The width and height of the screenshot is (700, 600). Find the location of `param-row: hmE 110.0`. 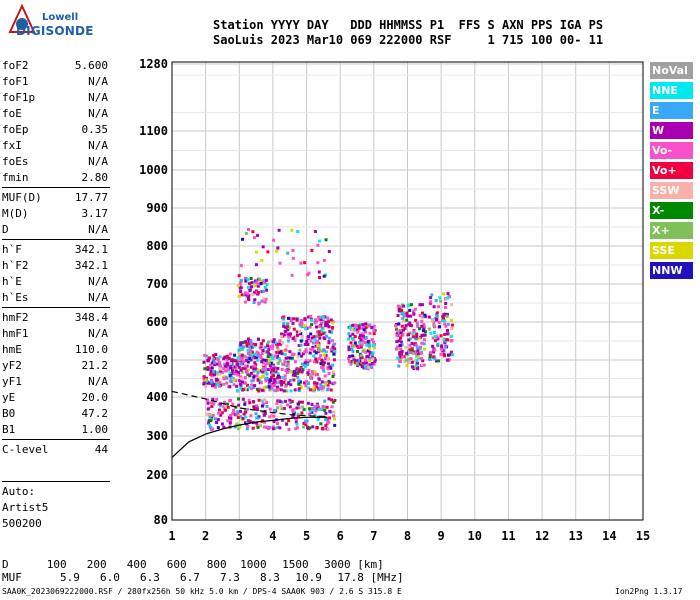

param-row: hmE 110.0 is located at coordinates (55, 350).